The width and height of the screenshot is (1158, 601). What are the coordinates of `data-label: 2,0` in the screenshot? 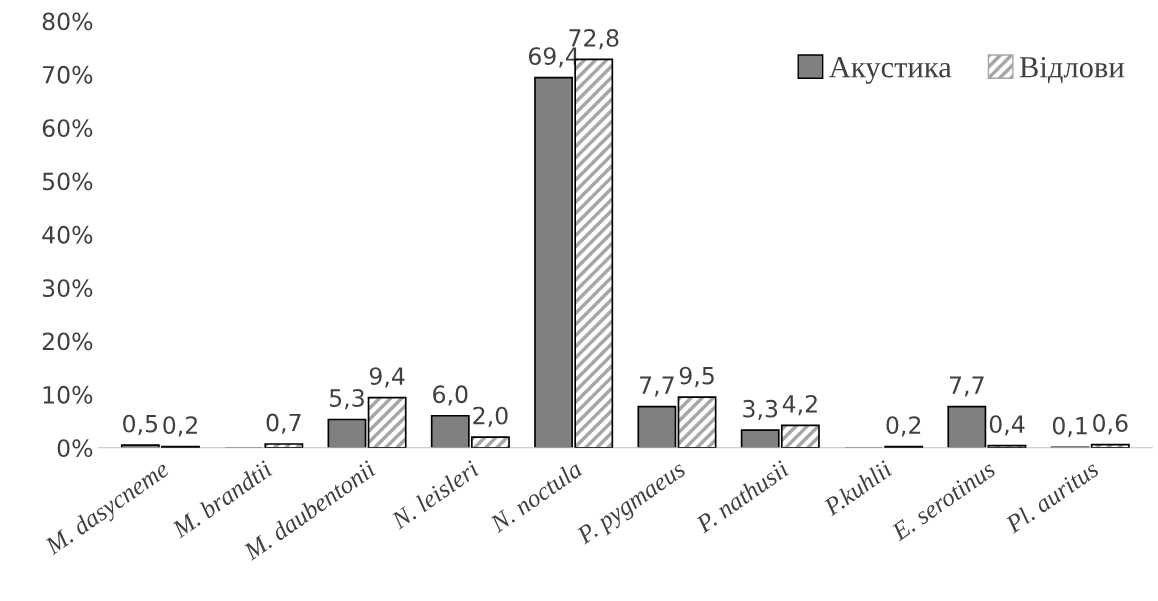 It's located at (490, 416).